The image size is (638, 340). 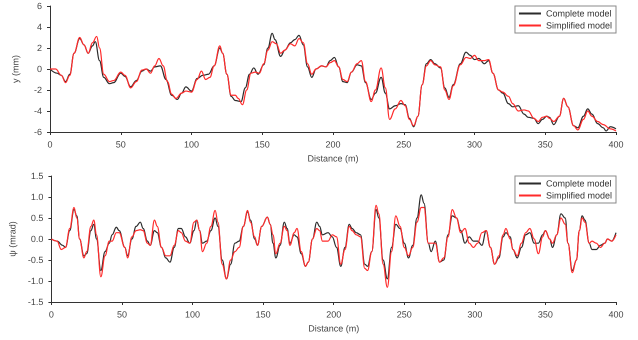 I want to click on y-tick-label: 6, so click(x=39, y=6).